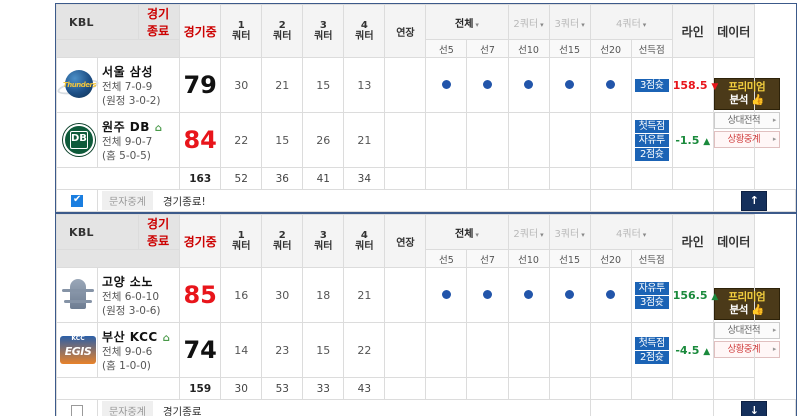 This screenshot has height=416, width=800. I want to click on team-info: 서울 삼성 전체 7-0-9 (원정 3-0-2), so click(139, 85).